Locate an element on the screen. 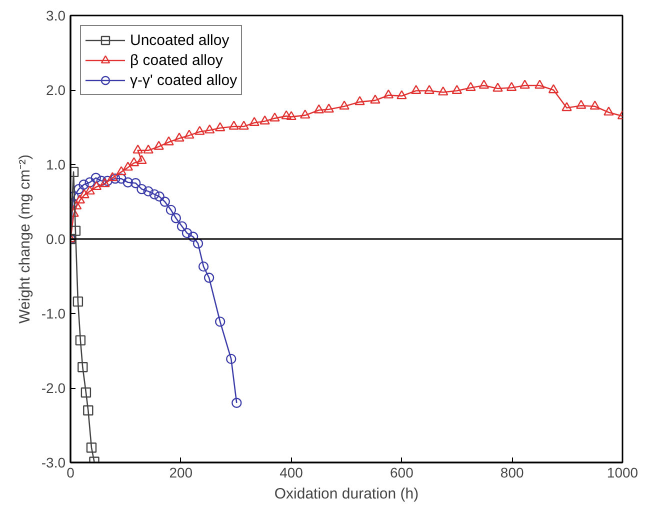 The height and width of the screenshot is (514, 647). legend-label: γ-γ' coated alloy is located at coordinates (184, 80).